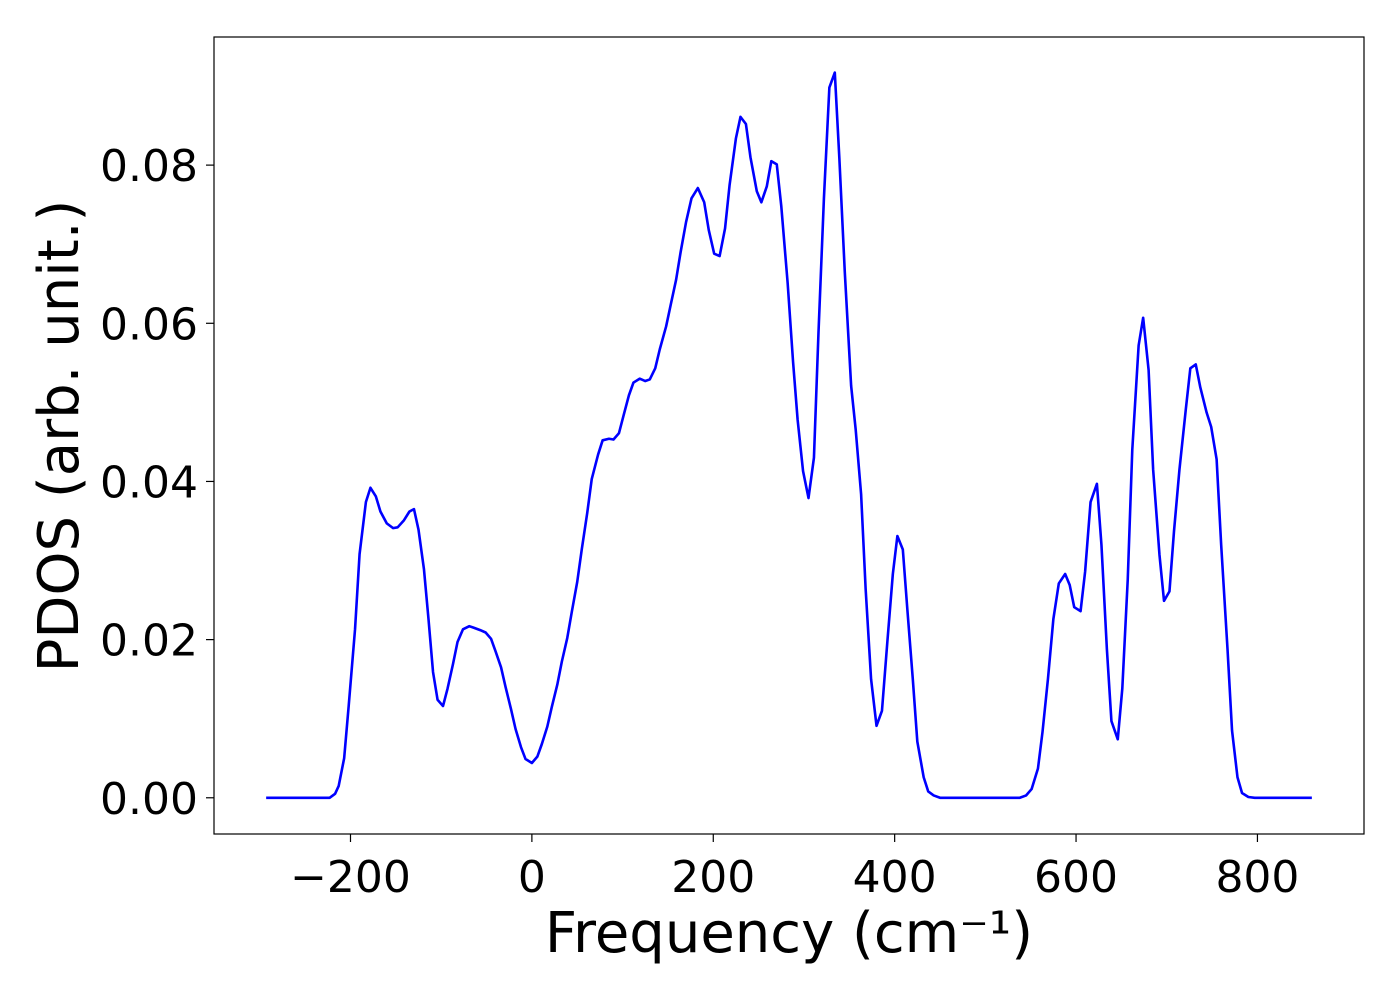 The height and width of the screenshot is (1000, 1400). I want to click on y-tick-label: 0.02, so click(149, 641).